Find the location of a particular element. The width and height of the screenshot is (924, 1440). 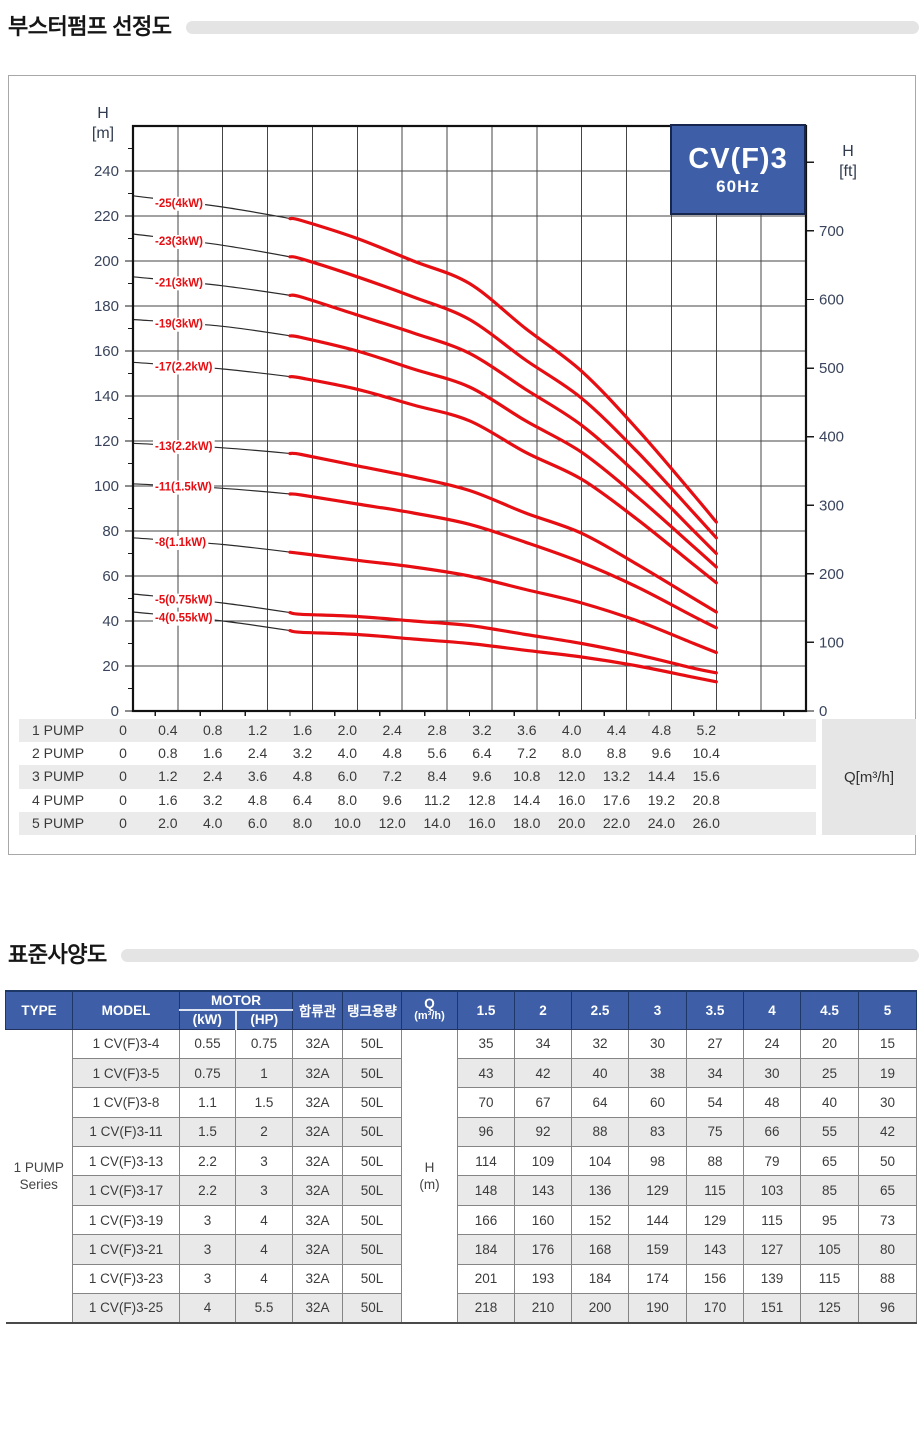

spec-cell-head: 35 is located at coordinates (486, 1043).